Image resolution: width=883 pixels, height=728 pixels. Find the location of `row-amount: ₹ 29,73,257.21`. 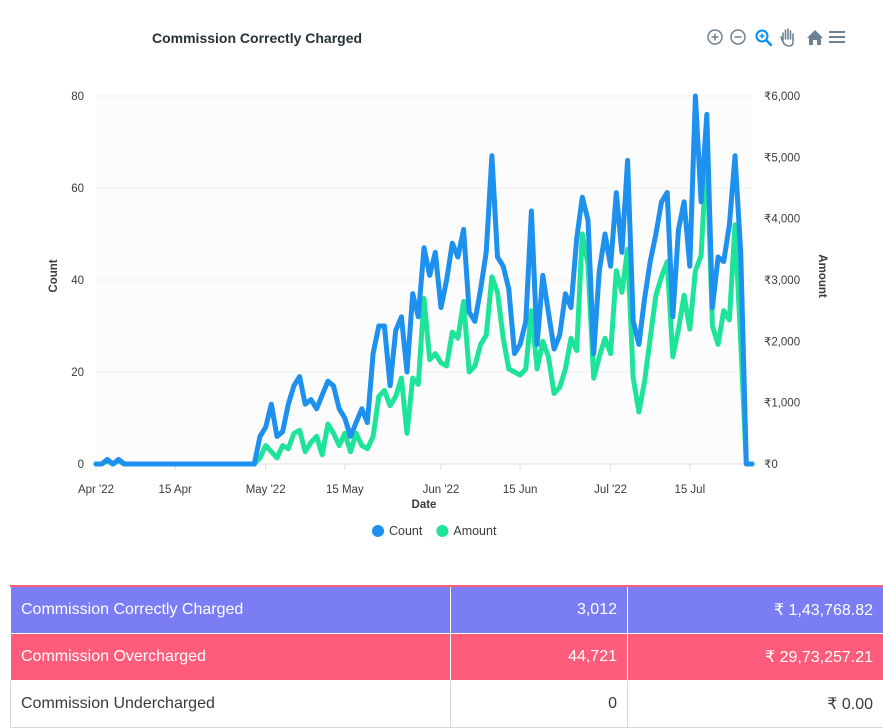

row-amount: ₹ 29,73,257.21 is located at coordinates (755, 656).